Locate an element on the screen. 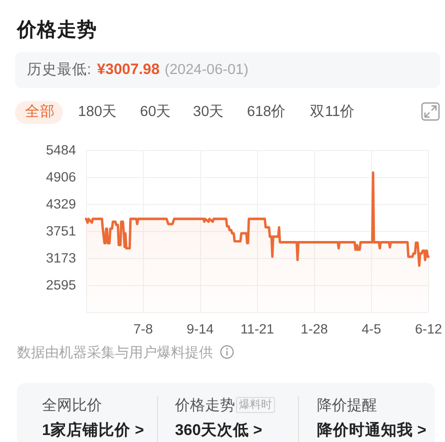 The width and height of the screenshot is (445, 442). x-tick-label: 9-14 is located at coordinates (200, 329).